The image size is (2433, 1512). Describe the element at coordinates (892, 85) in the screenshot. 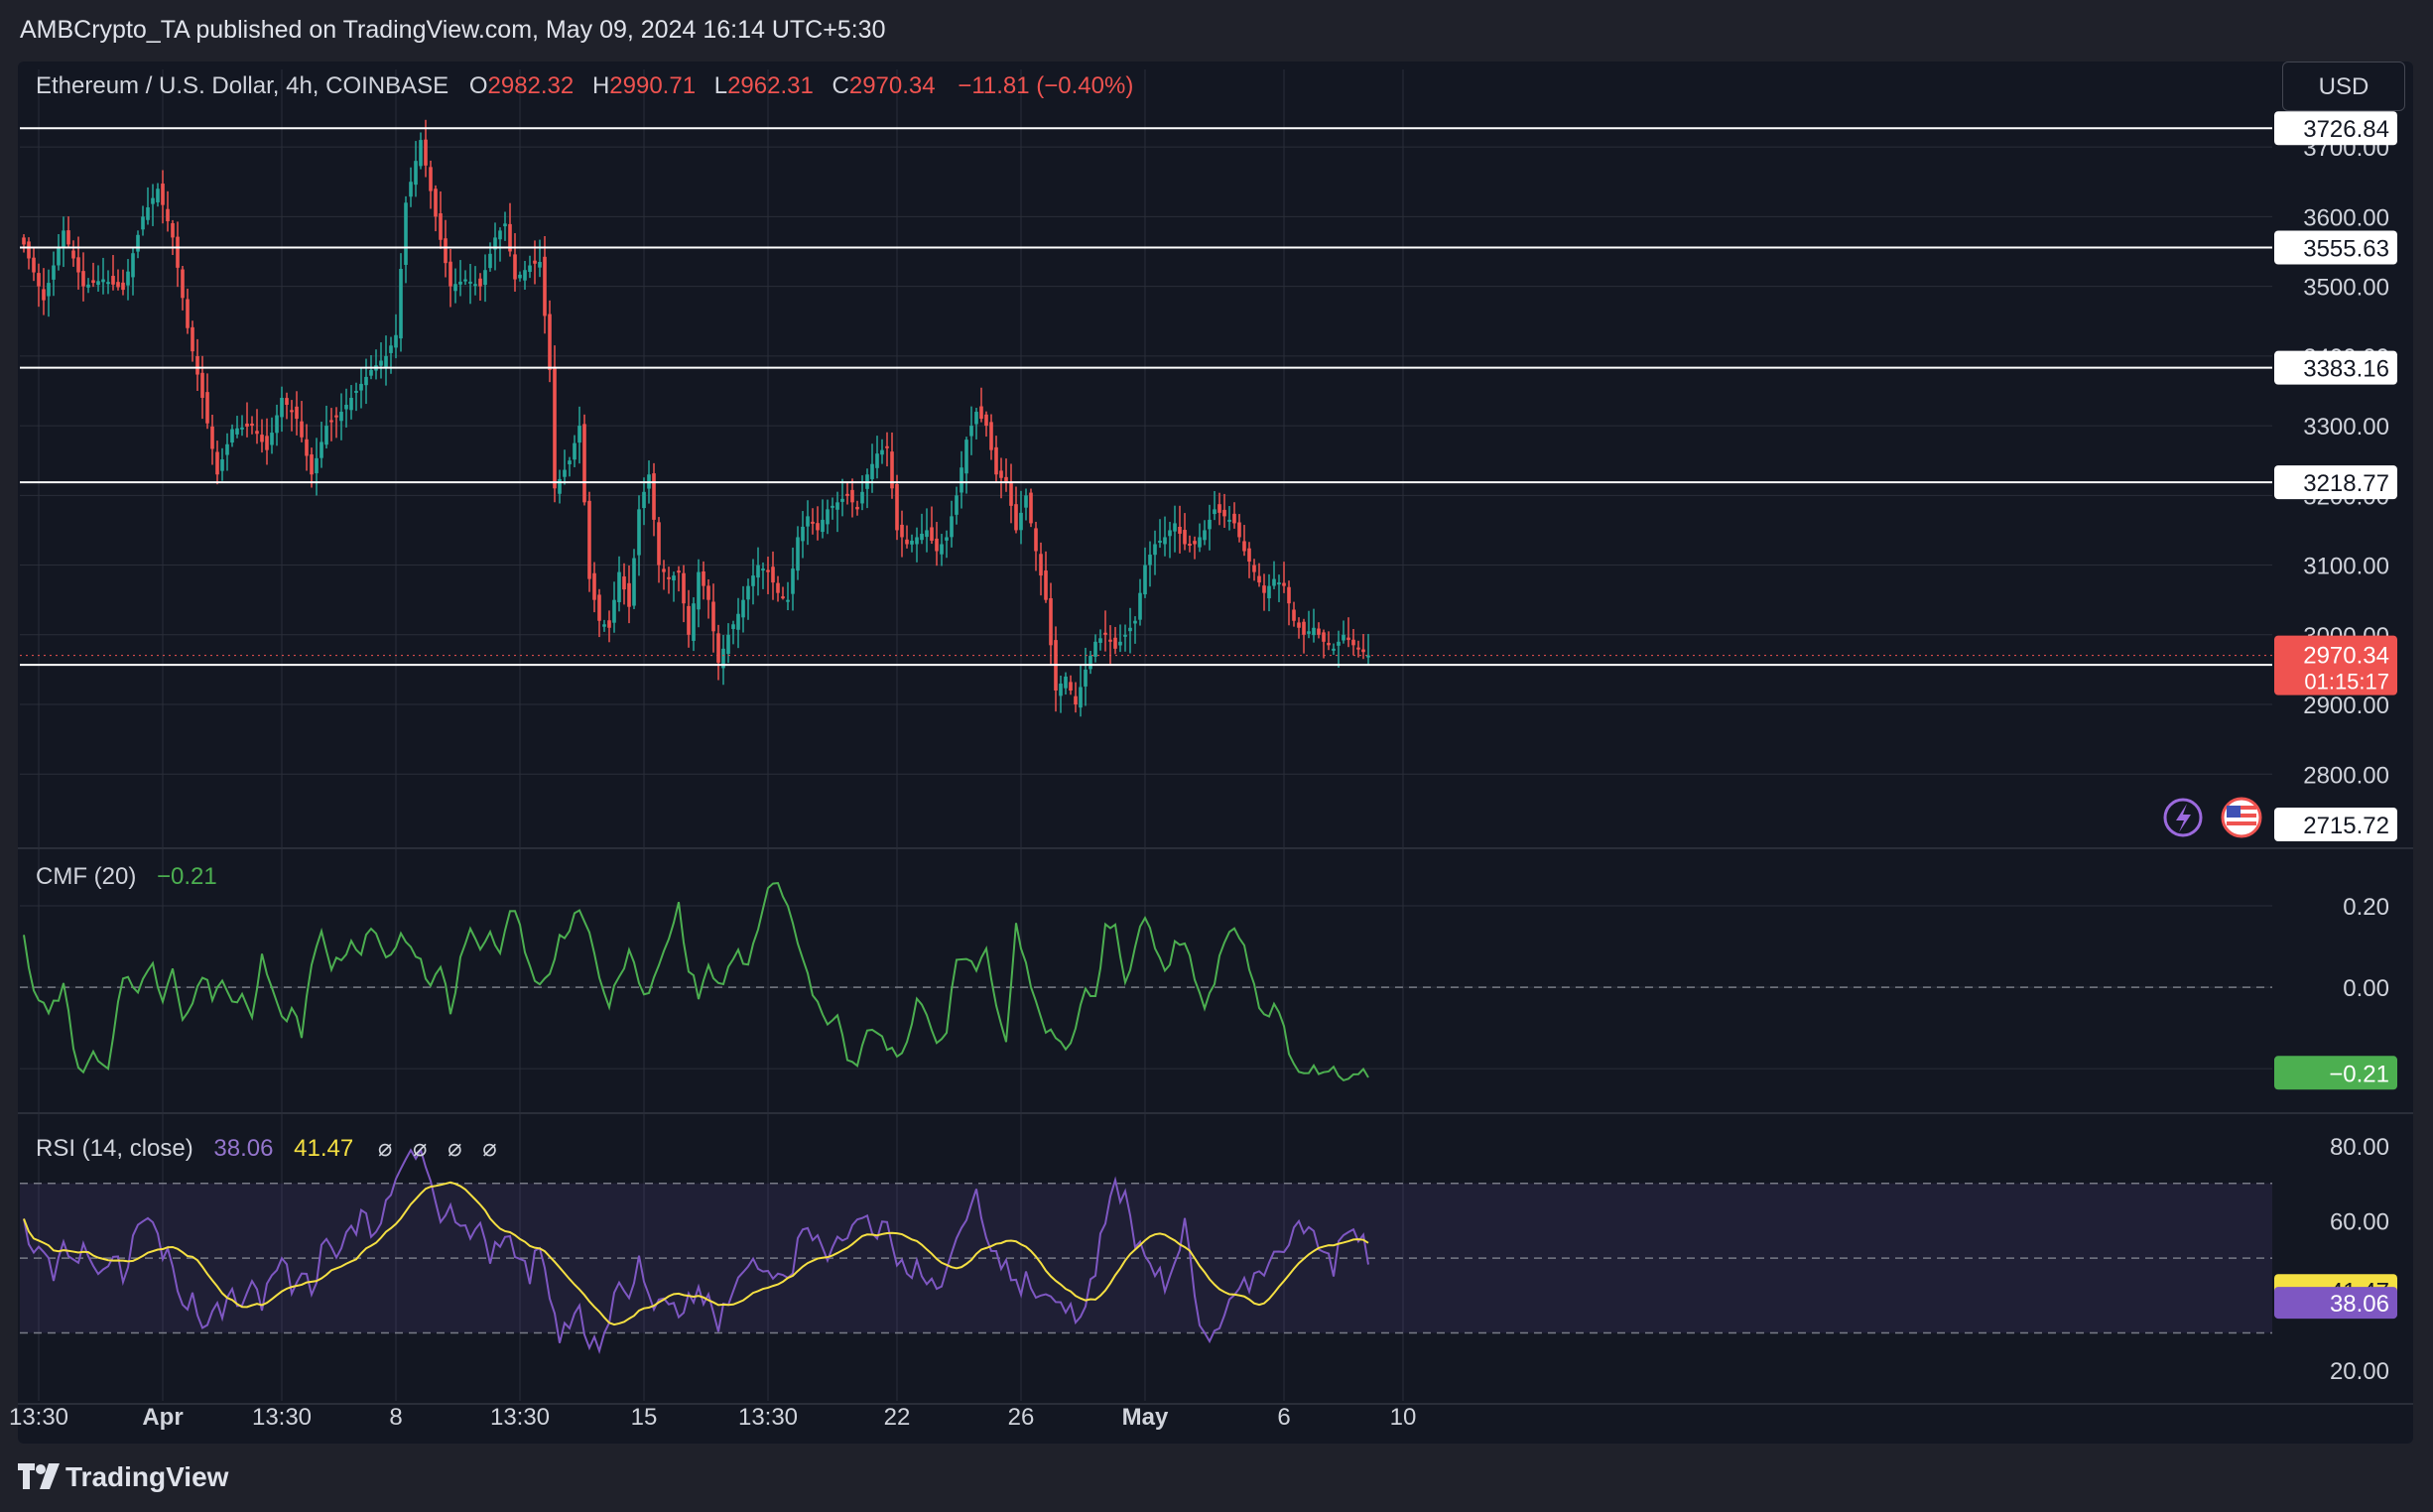

I see `close-value: 2970.34` at that location.